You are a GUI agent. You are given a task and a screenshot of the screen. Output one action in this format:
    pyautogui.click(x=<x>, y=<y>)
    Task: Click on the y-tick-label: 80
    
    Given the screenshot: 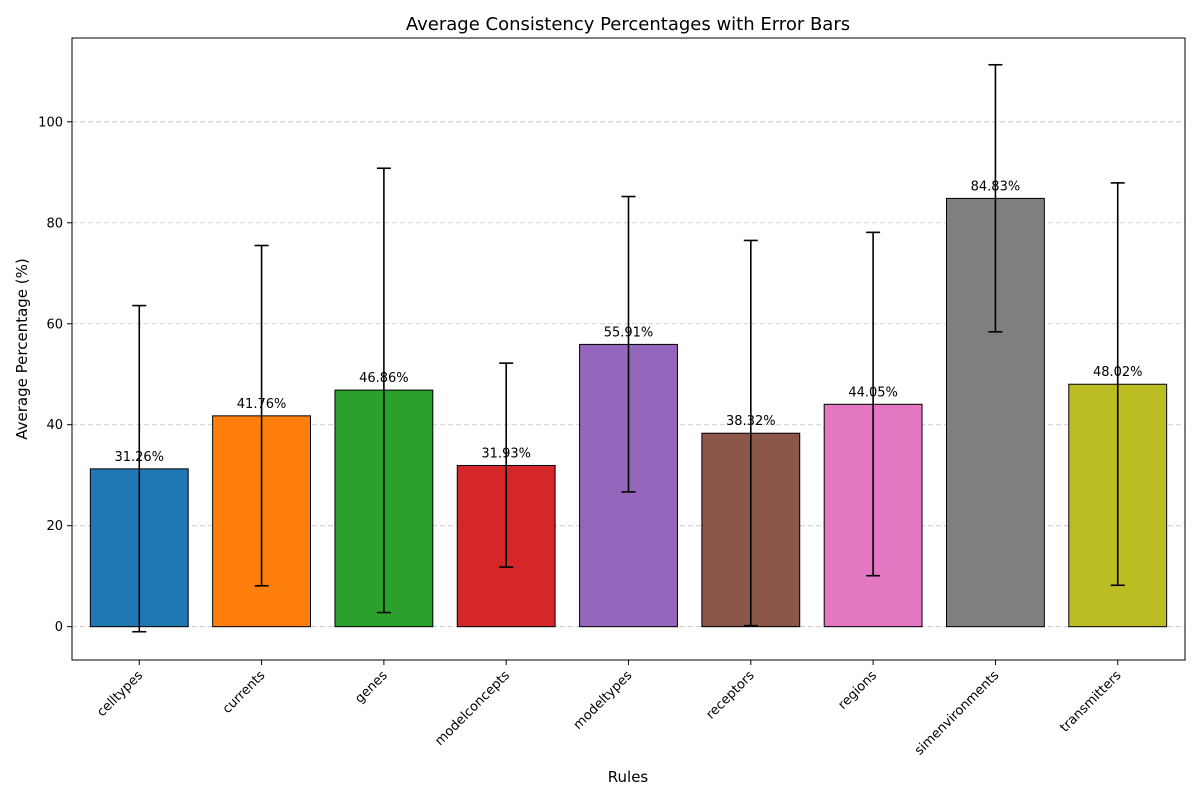 What is the action you would take?
    pyautogui.click(x=54, y=223)
    